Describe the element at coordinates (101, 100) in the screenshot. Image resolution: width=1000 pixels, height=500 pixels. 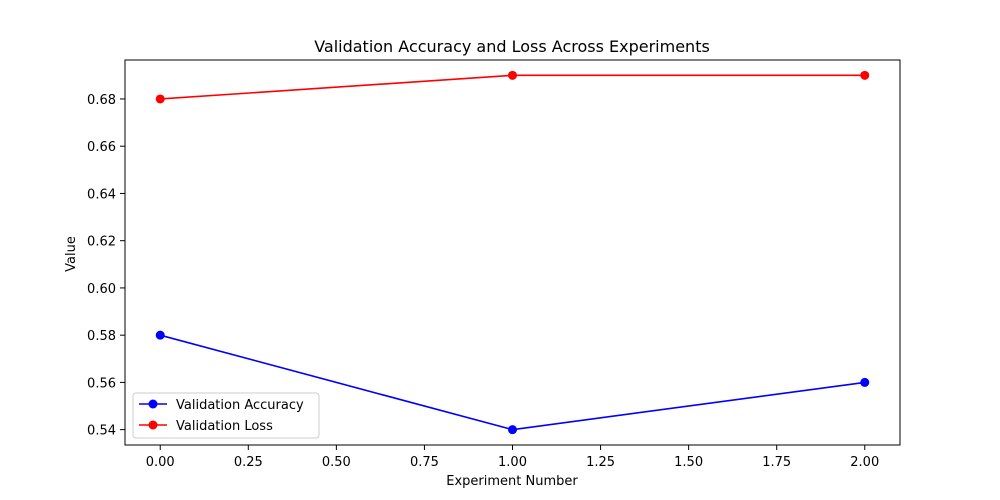
I see `y-tick-label: 0.68` at that location.